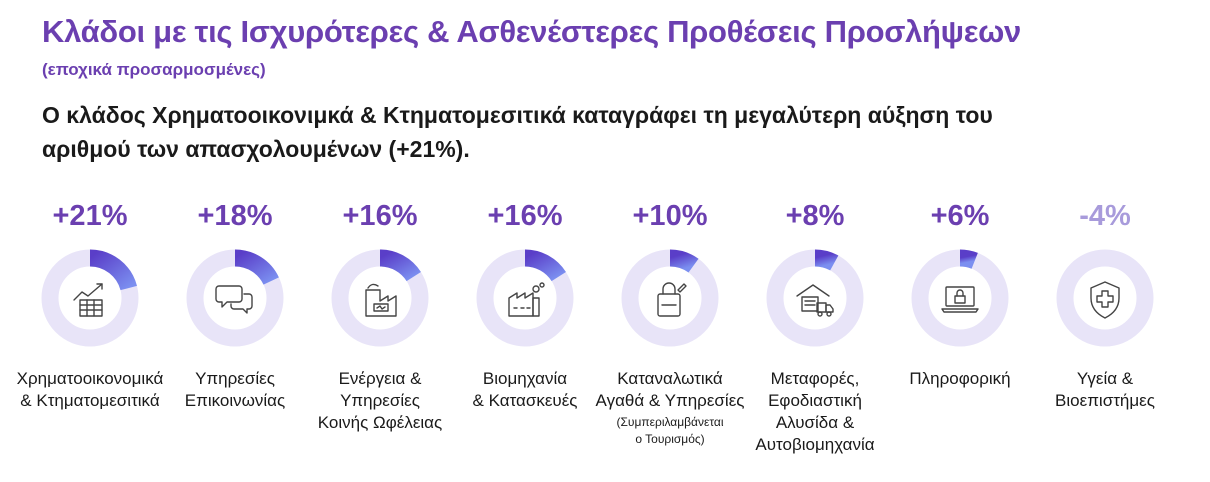  I want to click on warehouse-truck-icon, so click(815, 300).